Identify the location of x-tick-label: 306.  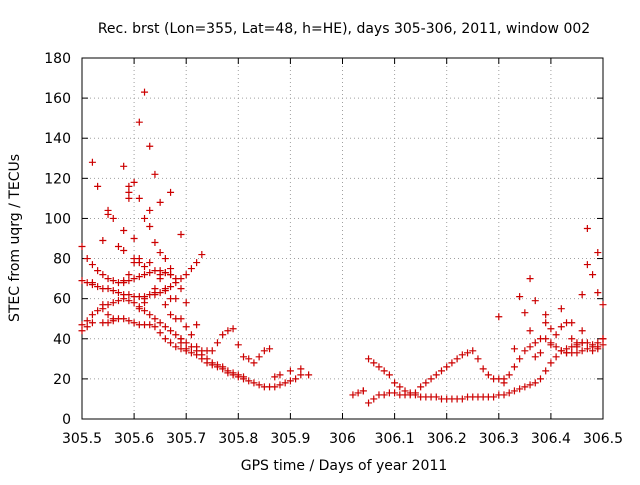
(342, 439).